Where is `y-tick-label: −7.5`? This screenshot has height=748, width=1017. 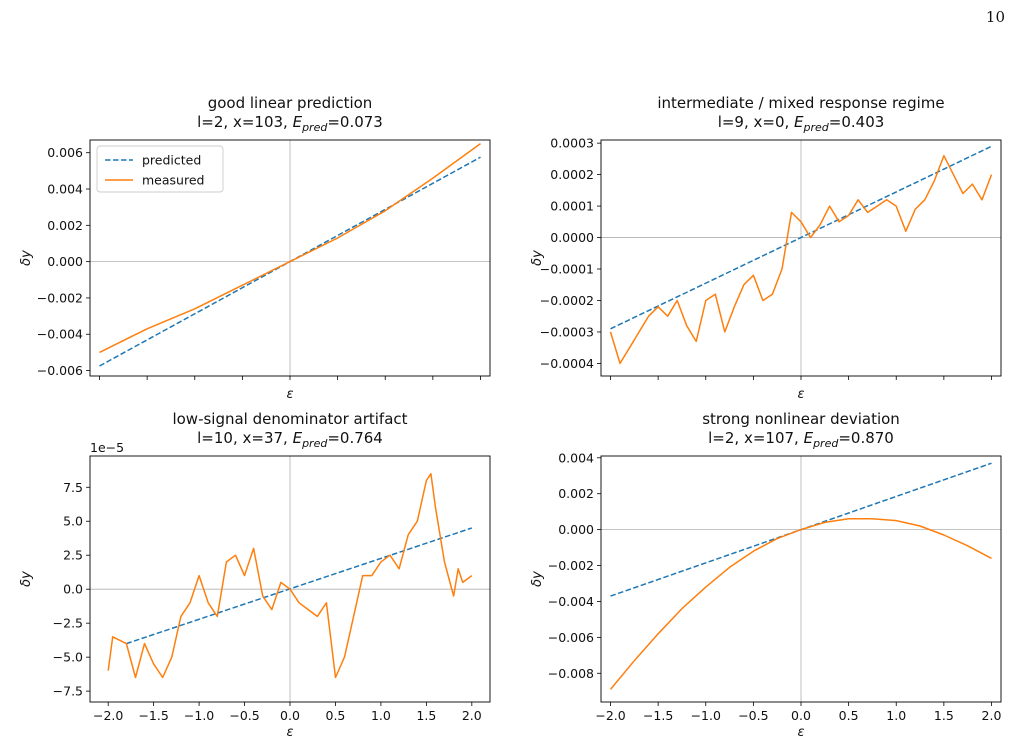
y-tick-label: −7.5 is located at coordinates (68, 691).